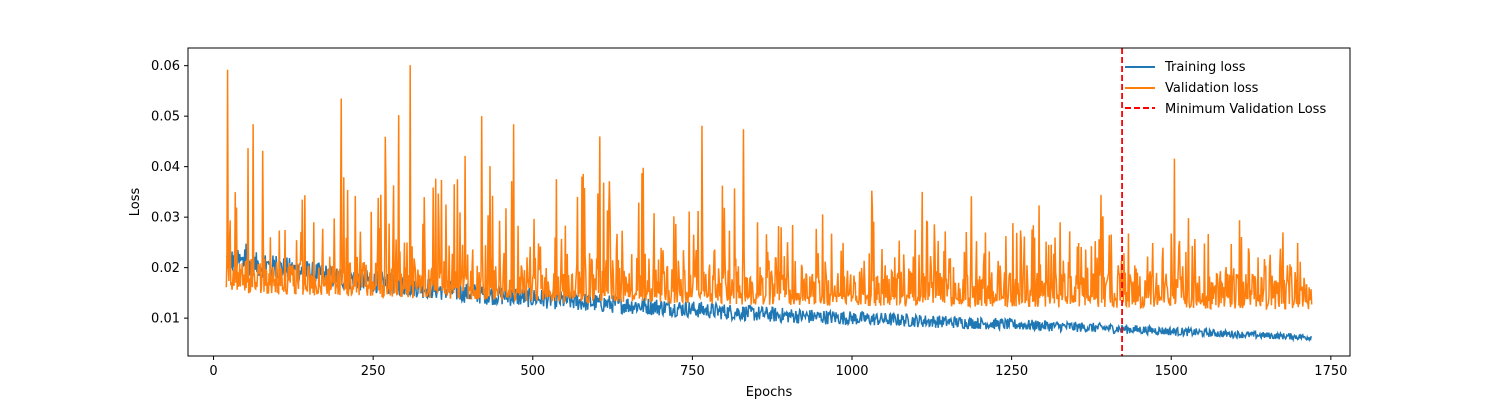 The height and width of the screenshot is (400, 1500). What do you see at coordinates (769, 392) in the screenshot?
I see `x-axis-label: Epochs` at bounding box center [769, 392].